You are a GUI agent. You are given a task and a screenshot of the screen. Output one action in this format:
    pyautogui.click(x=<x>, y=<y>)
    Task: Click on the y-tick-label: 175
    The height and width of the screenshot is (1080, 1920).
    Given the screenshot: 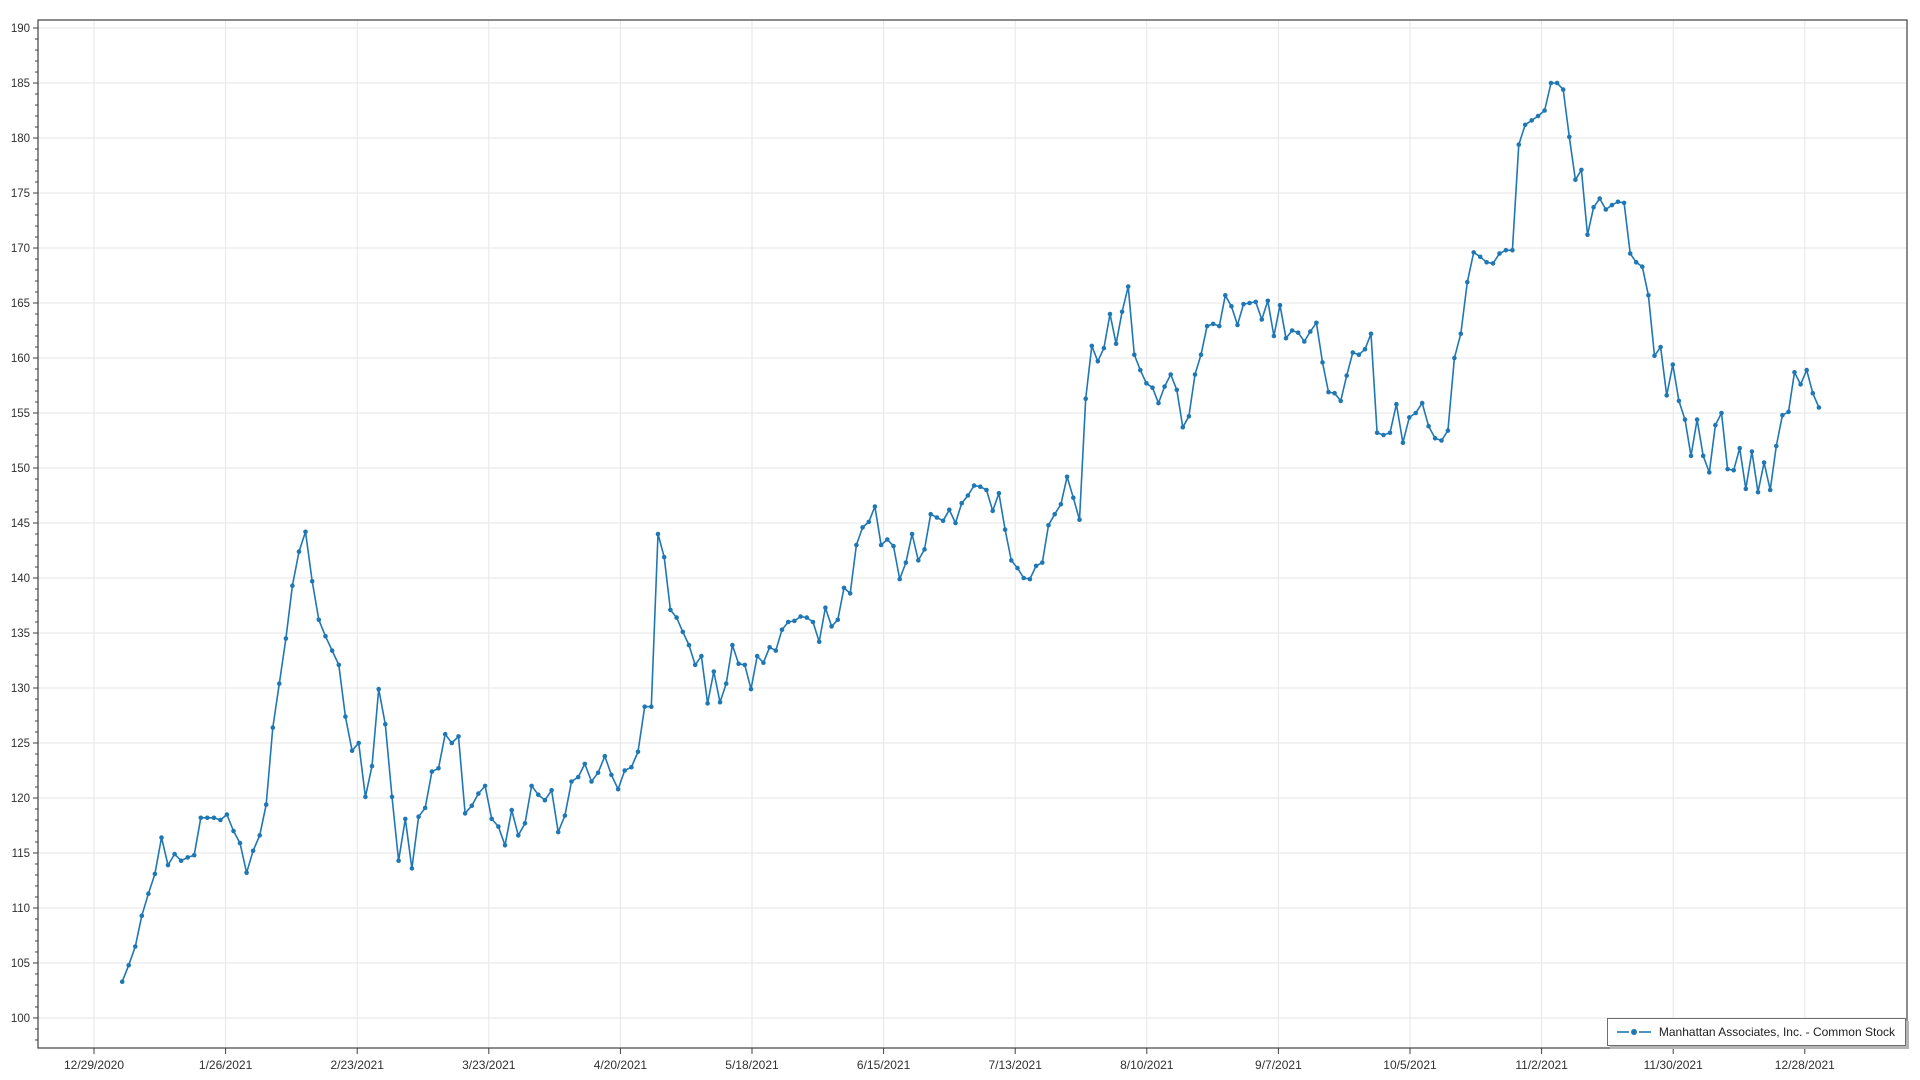 What is the action you would take?
    pyautogui.click(x=20, y=194)
    